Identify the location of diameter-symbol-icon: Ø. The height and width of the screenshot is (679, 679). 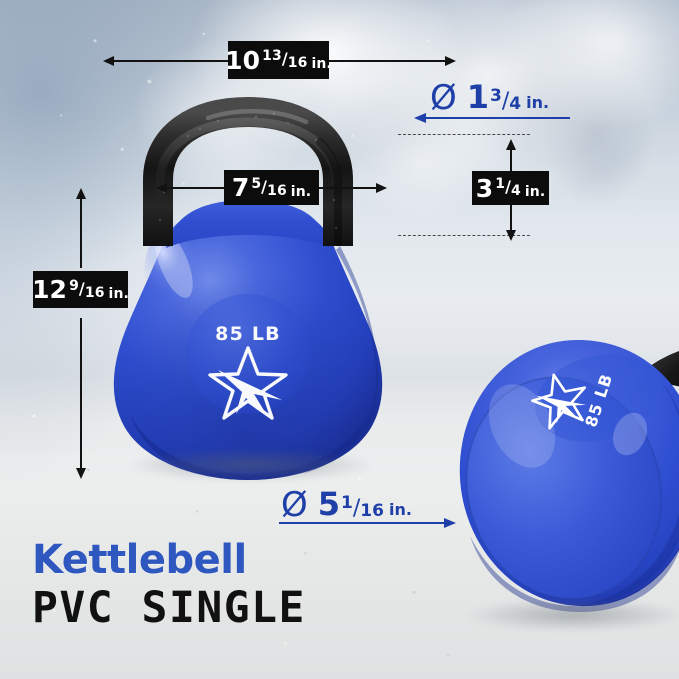
(443, 98).